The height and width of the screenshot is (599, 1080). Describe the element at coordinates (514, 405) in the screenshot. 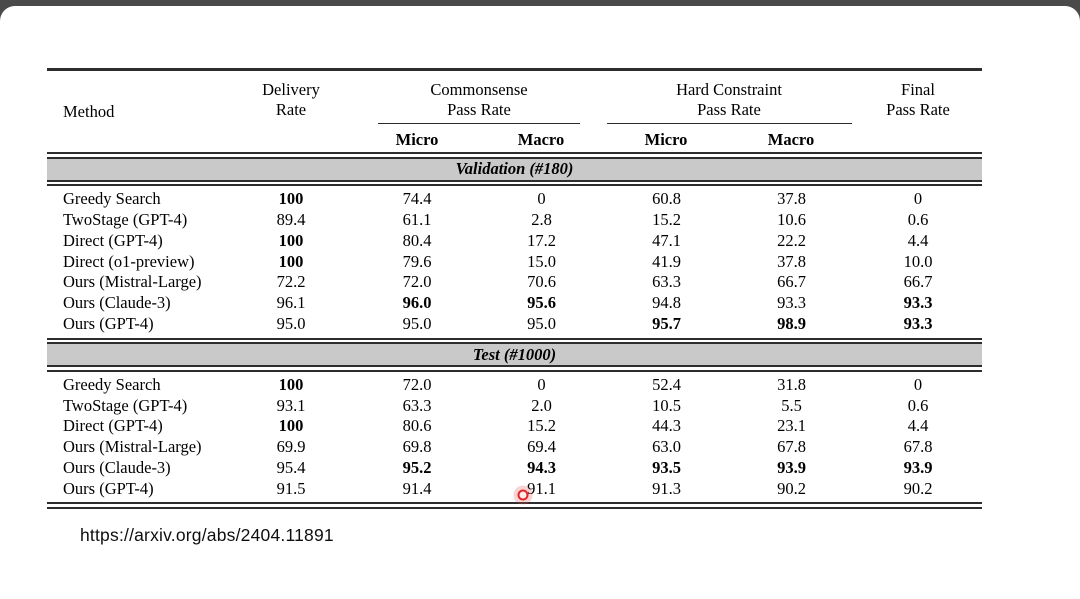

I see `table-row: TwoStage (GPT-4) 93.1 63.3 2.0 10.5 5.5 0.6` at that location.